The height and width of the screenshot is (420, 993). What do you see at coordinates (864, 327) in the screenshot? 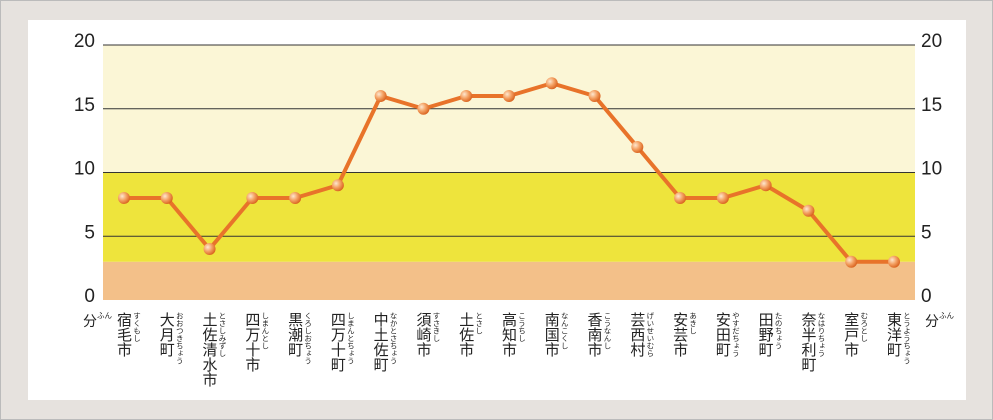
I see `x-tick-reading: むろとし` at bounding box center [864, 327].